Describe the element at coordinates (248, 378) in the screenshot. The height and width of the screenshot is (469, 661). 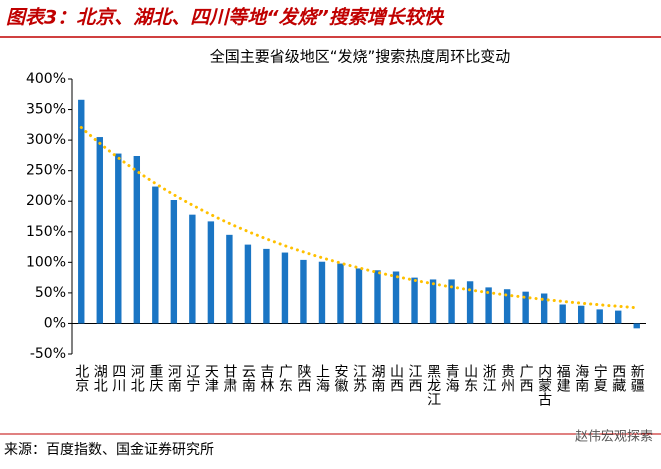
I see `x-tick-label: 云南` at that location.